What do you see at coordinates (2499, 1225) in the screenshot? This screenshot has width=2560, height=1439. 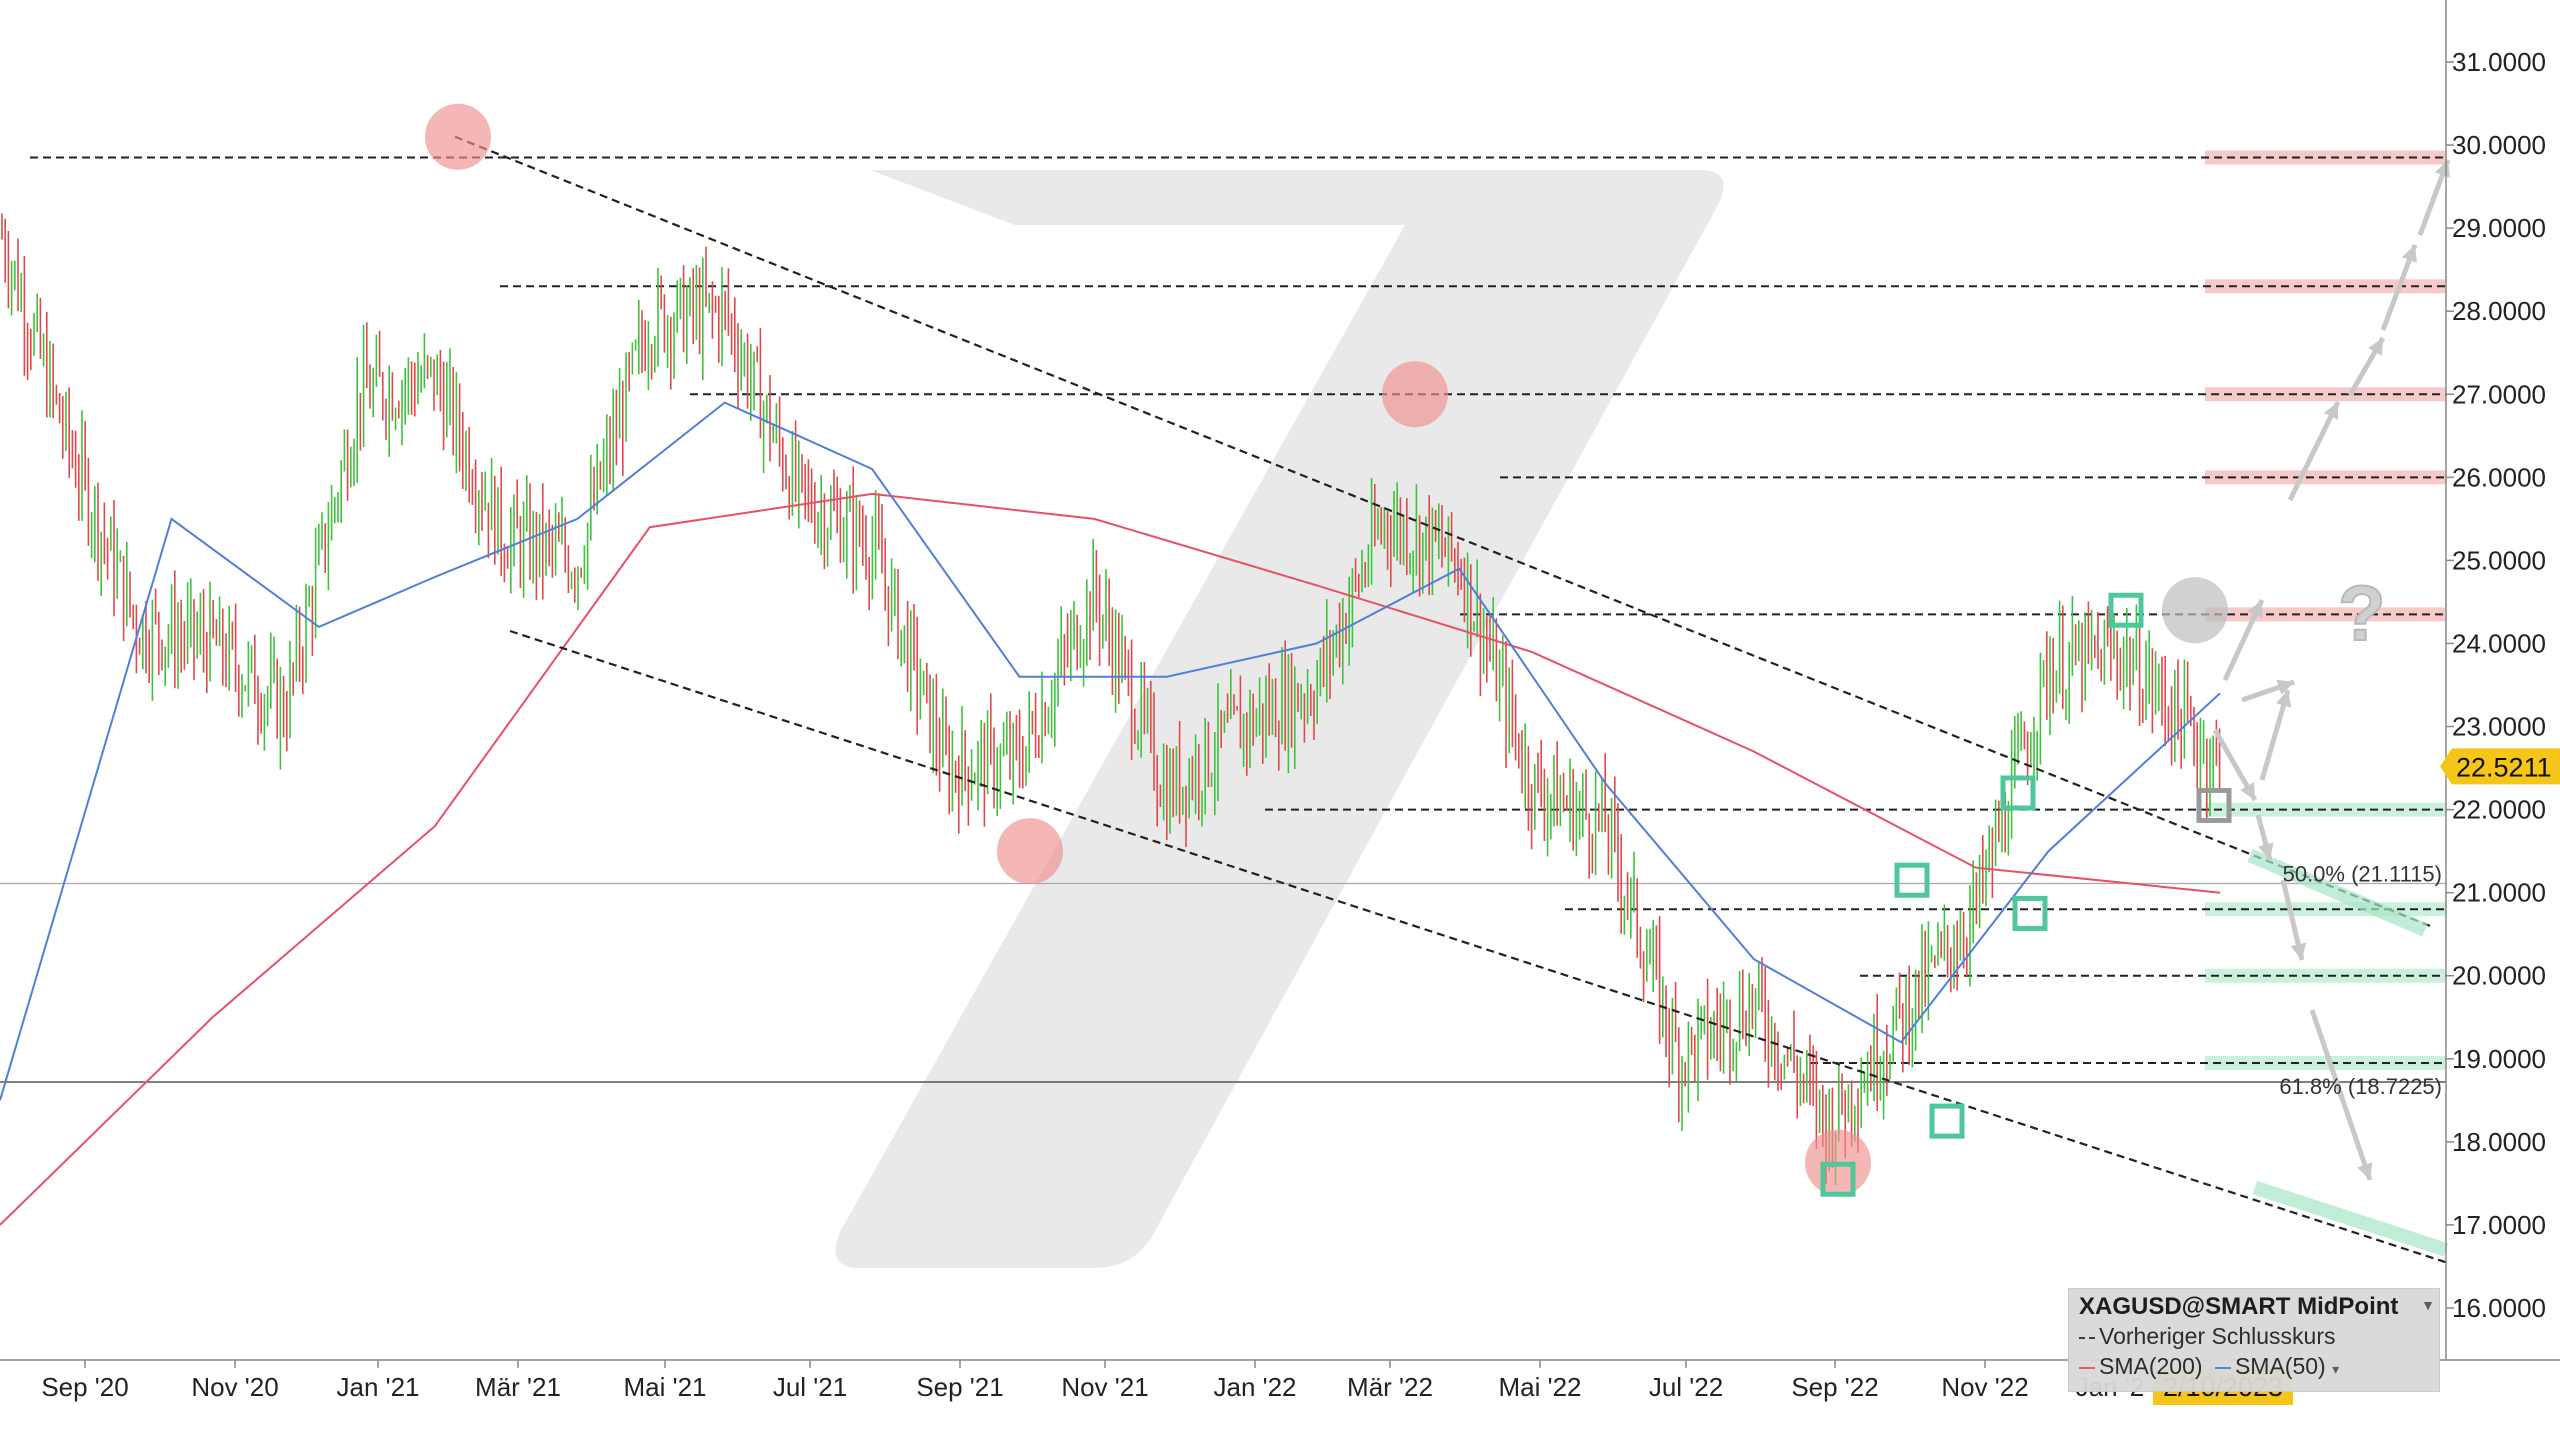 I see `y-tick-label: 17.0000` at bounding box center [2499, 1225].